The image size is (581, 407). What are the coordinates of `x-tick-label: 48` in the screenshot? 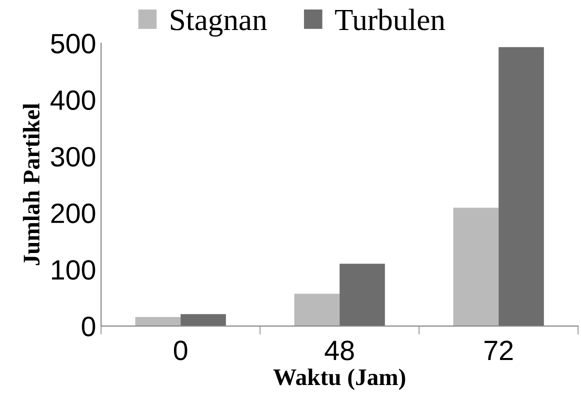 It's located at (339, 350).